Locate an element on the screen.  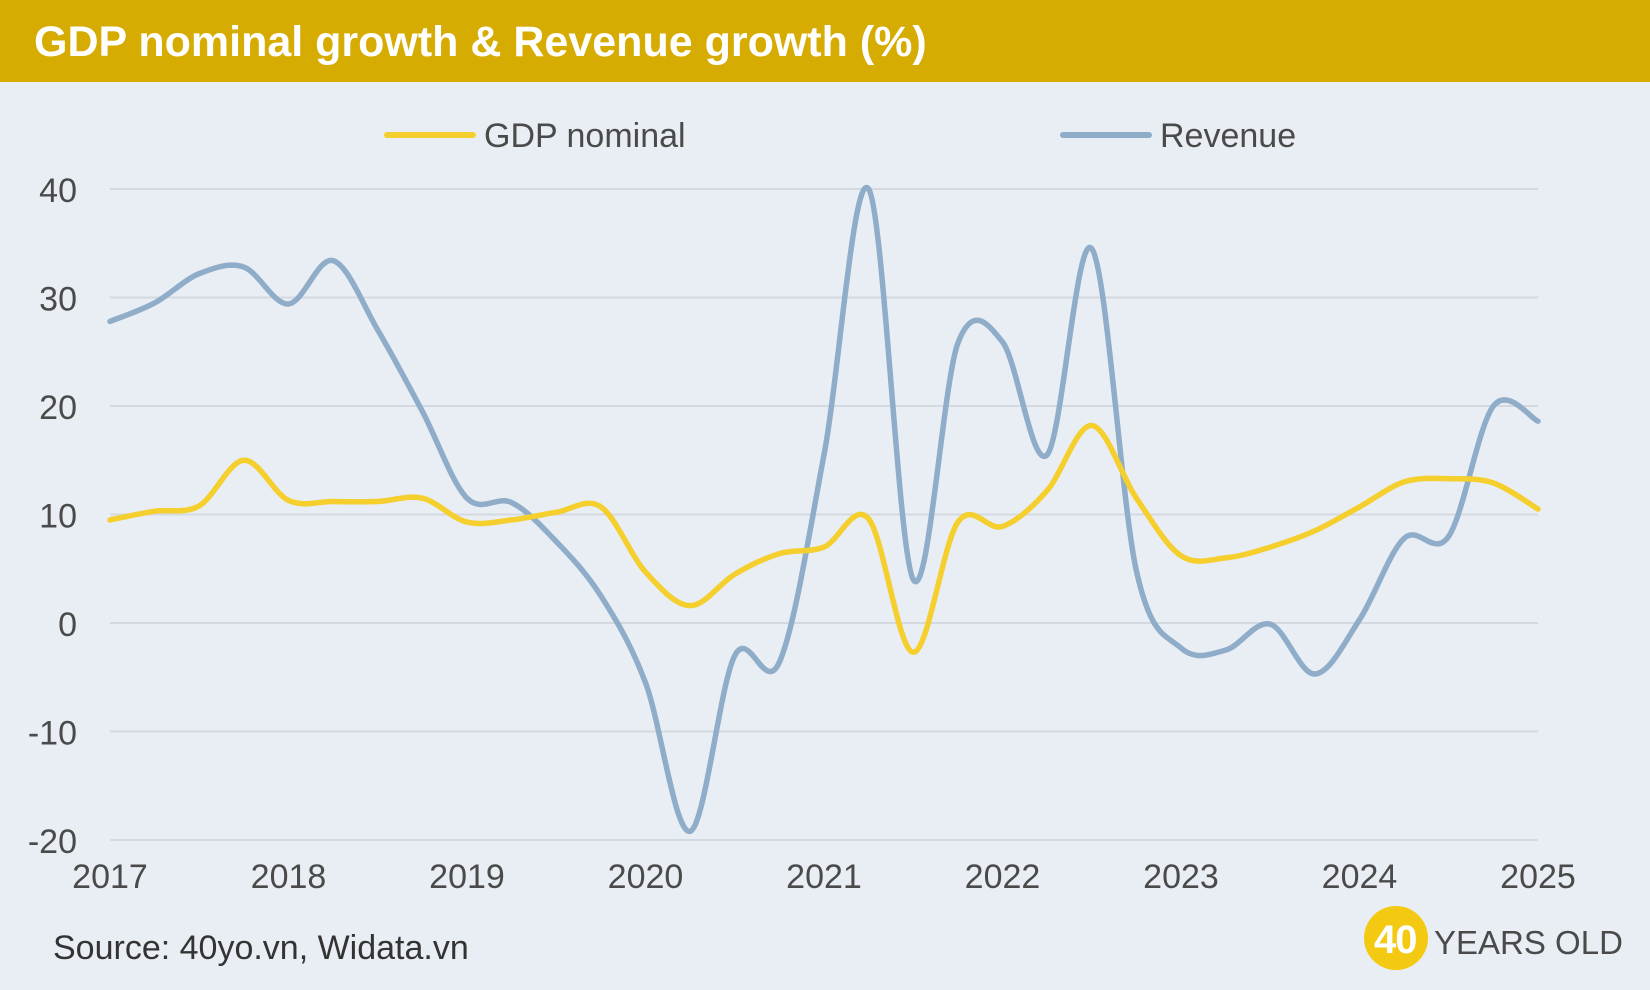
y-tick-label: 10 is located at coordinates (58, 517).